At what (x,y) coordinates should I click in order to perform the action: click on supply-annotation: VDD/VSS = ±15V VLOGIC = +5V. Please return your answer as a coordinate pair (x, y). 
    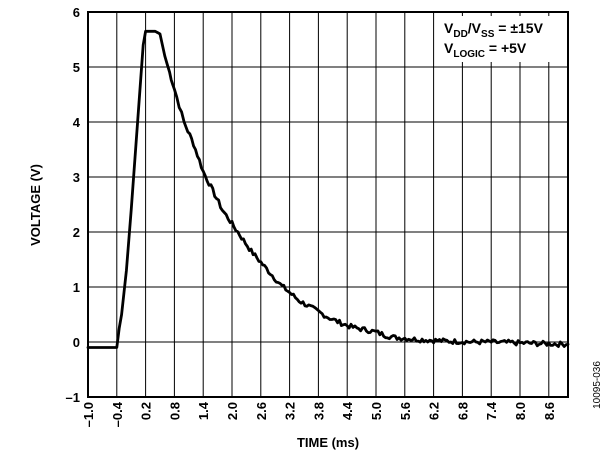
    Looking at the image, I should click on (503, 39).